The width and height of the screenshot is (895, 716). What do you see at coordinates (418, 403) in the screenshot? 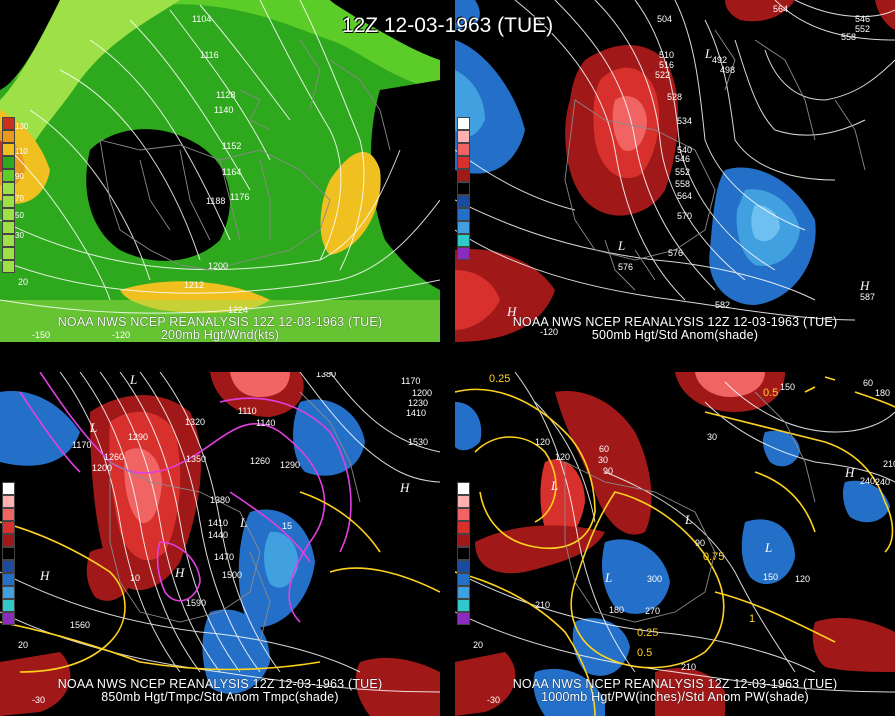
I see `contour-label: 1230` at bounding box center [418, 403].